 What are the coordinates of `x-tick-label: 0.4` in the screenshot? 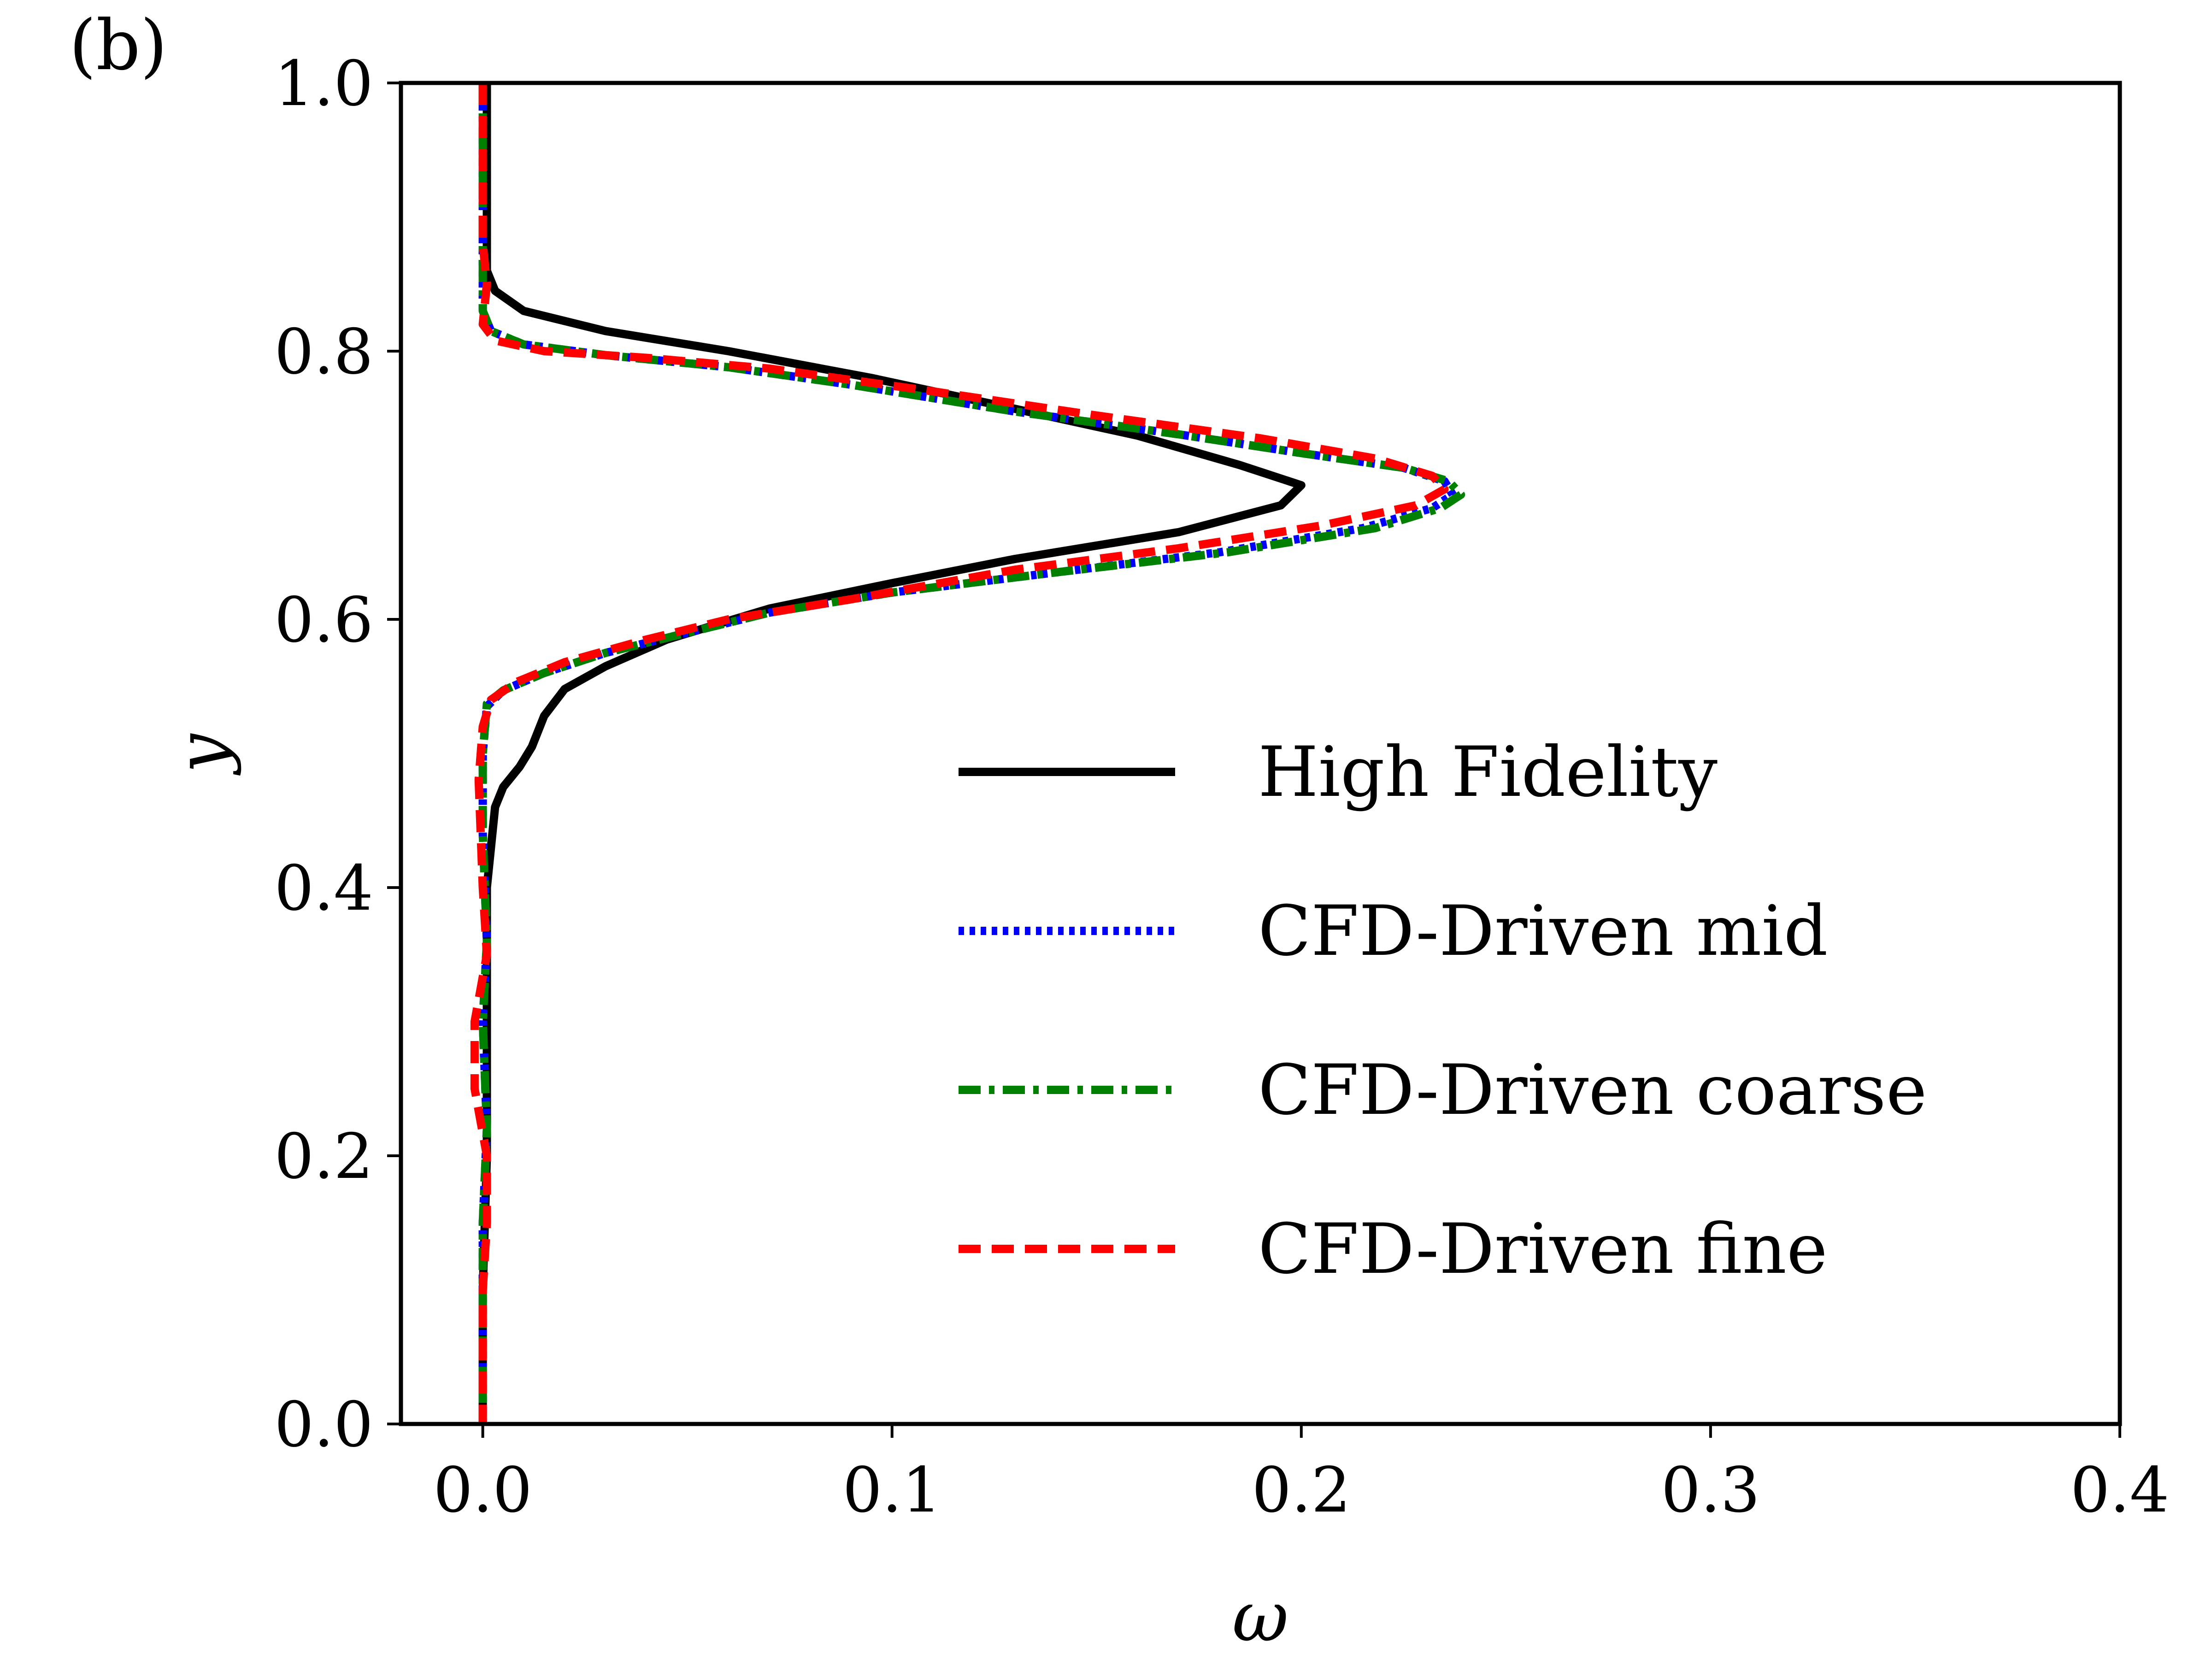 It's located at (2120, 1490).